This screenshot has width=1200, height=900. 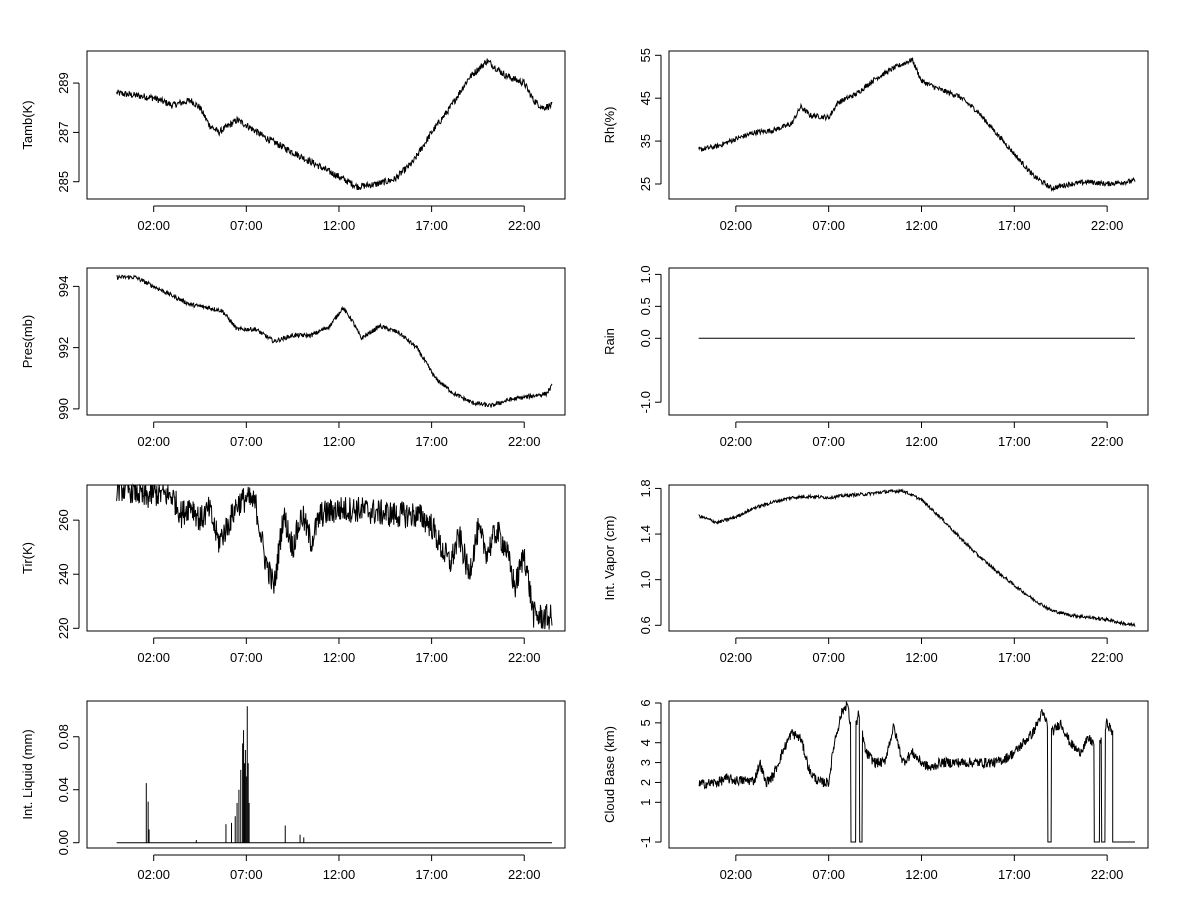 What do you see at coordinates (63, 842) in the screenshot?
I see `y-tick-label: 0.00` at bounding box center [63, 842].